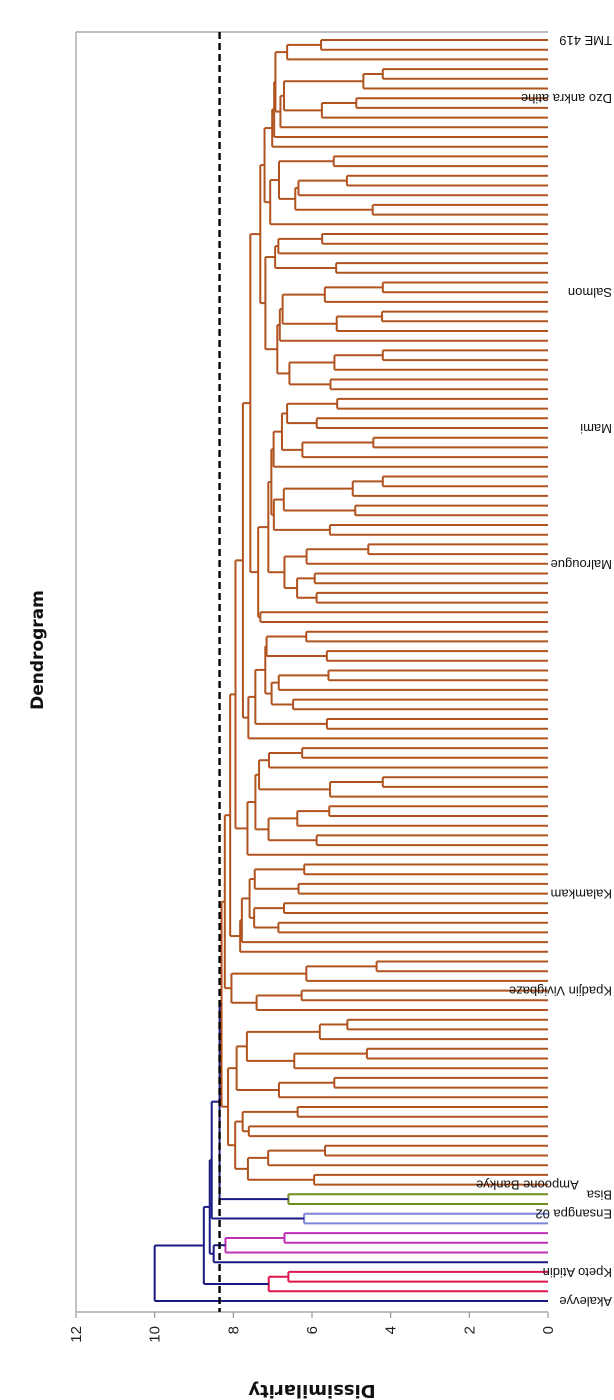 This screenshot has width=614, height=1400. Describe the element at coordinates (38, 650) in the screenshot. I see `chart-title: Dendrogram` at that location.